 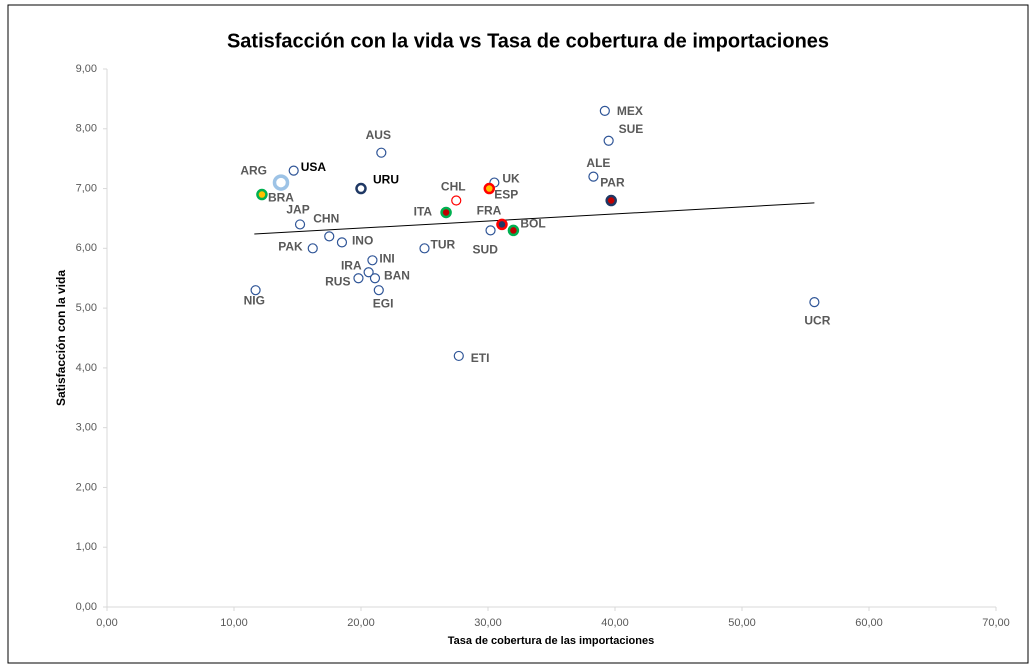 What do you see at coordinates (86, 129) in the screenshot?
I see `y-tick-label: 8,00` at bounding box center [86, 129].